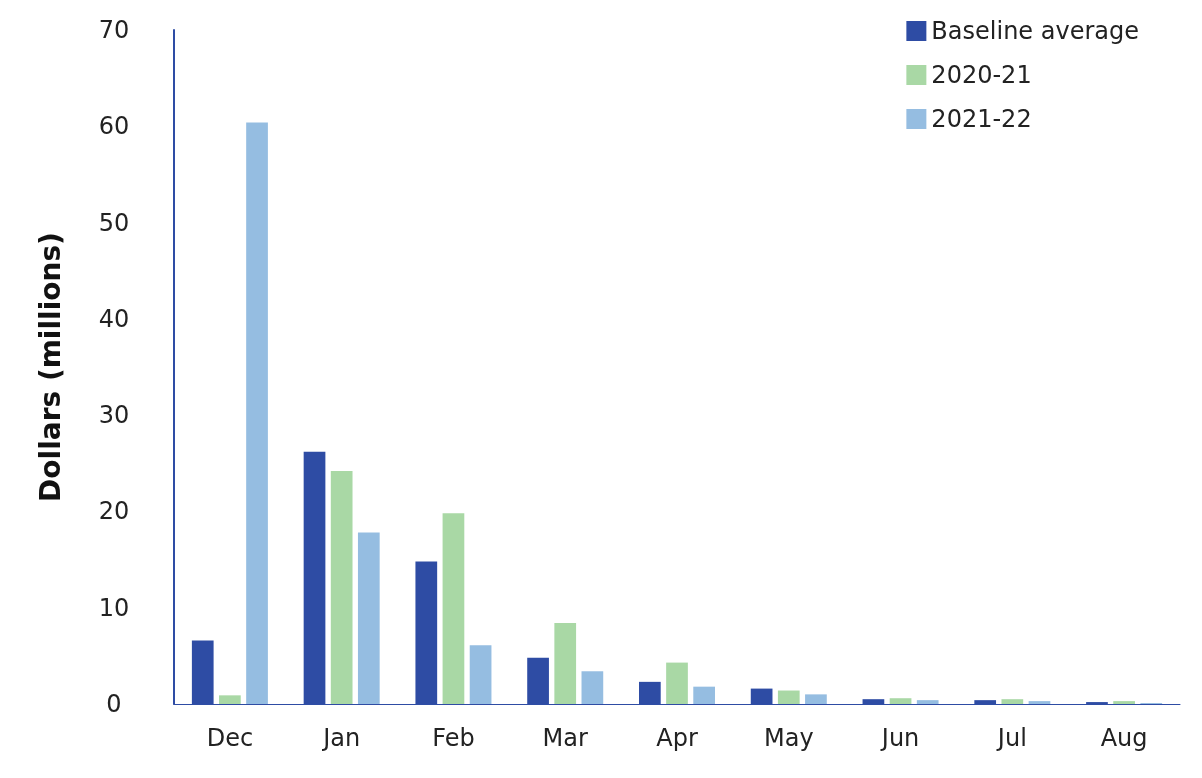 The height and width of the screenshot is (778, 1202). I want to click on y-tick-label: 10, so click(114, 607).